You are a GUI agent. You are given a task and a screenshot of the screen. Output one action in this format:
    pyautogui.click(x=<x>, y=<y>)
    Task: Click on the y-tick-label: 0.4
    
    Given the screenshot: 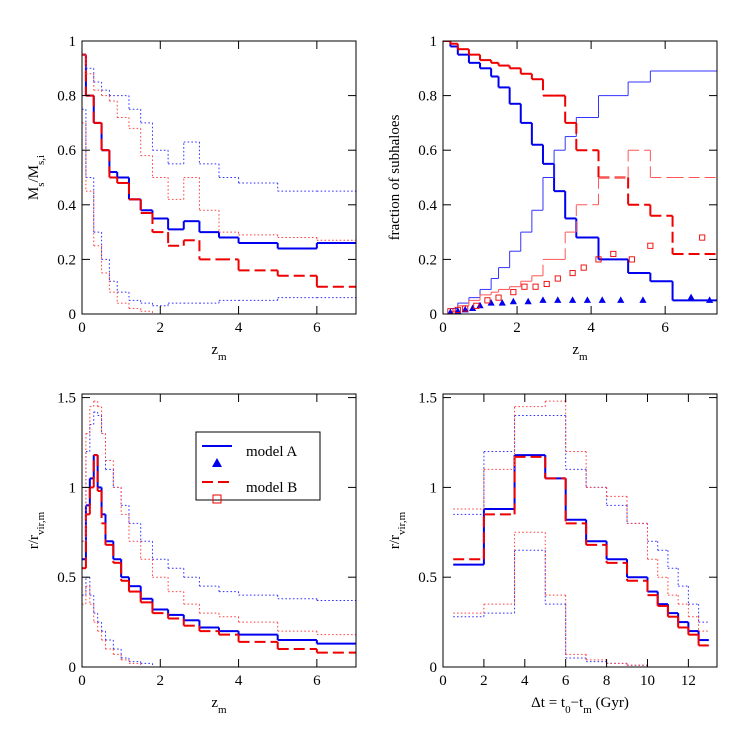 What is the action you would take?
    pyautogui.click(x=66, y=206)
    